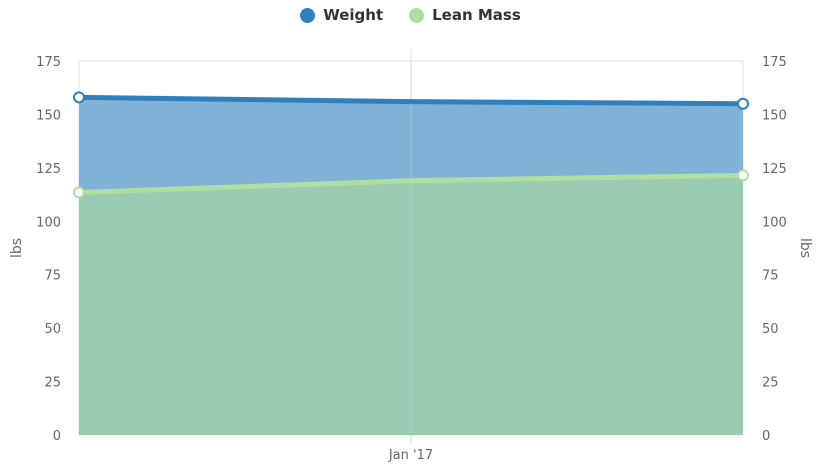  I want to click on y-tick-right-label: 75, so click(770, 276).